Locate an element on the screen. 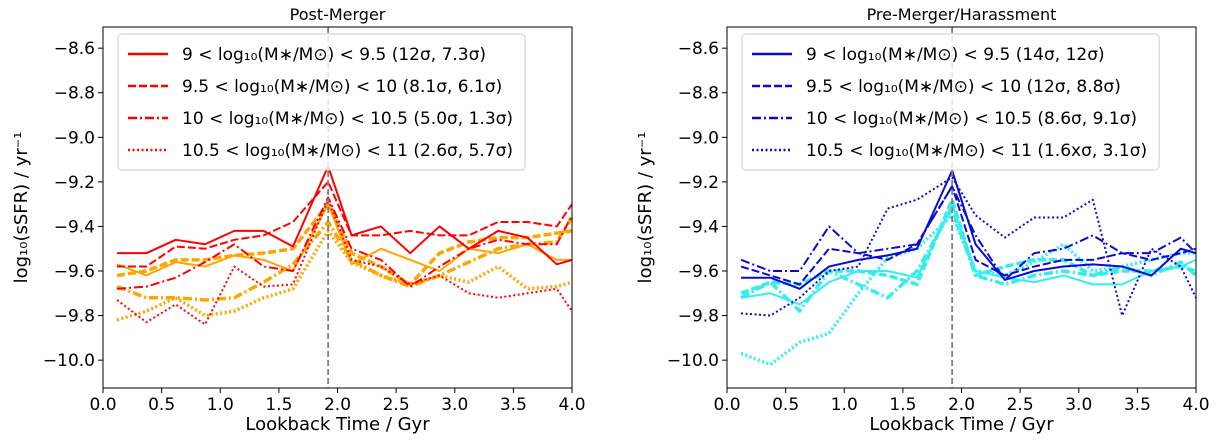 The width and height of the screenshot is (1229, 447). chart-title: Pre-Merger/Harassment is located at coordinates (962, 14).